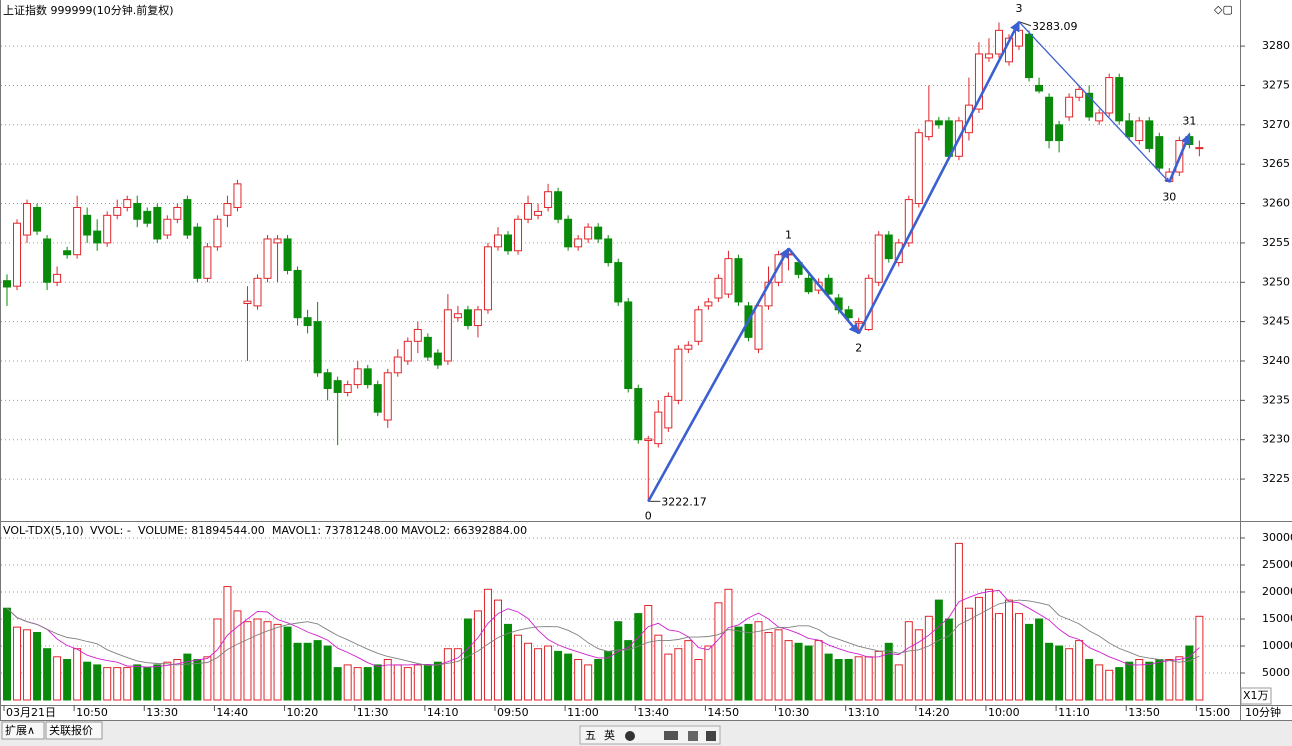 Image resolution: width=1292 pixels, height=746 pixels. Describe the element at coordinates (603, 632) in the screenshot. I see `moving-average` at that location.